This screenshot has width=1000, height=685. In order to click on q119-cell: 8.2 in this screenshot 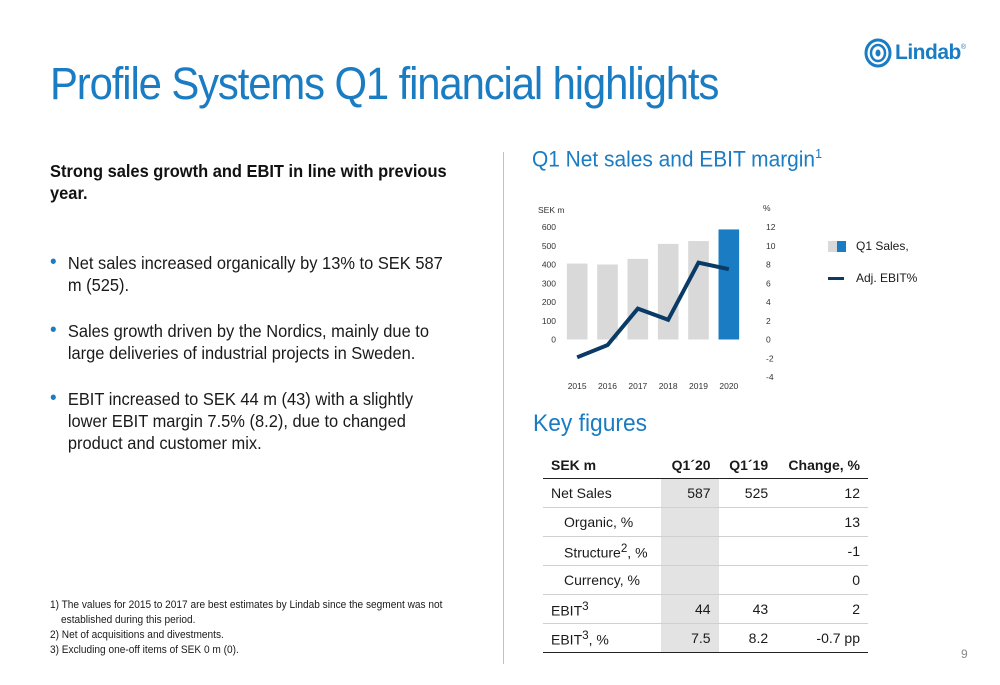, I will do `click(747, 638)`.